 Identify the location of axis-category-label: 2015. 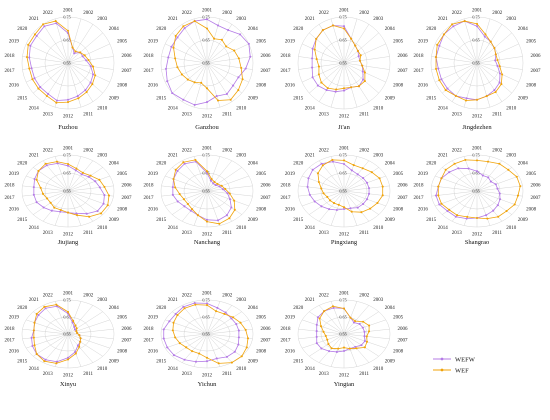
(161, 220).